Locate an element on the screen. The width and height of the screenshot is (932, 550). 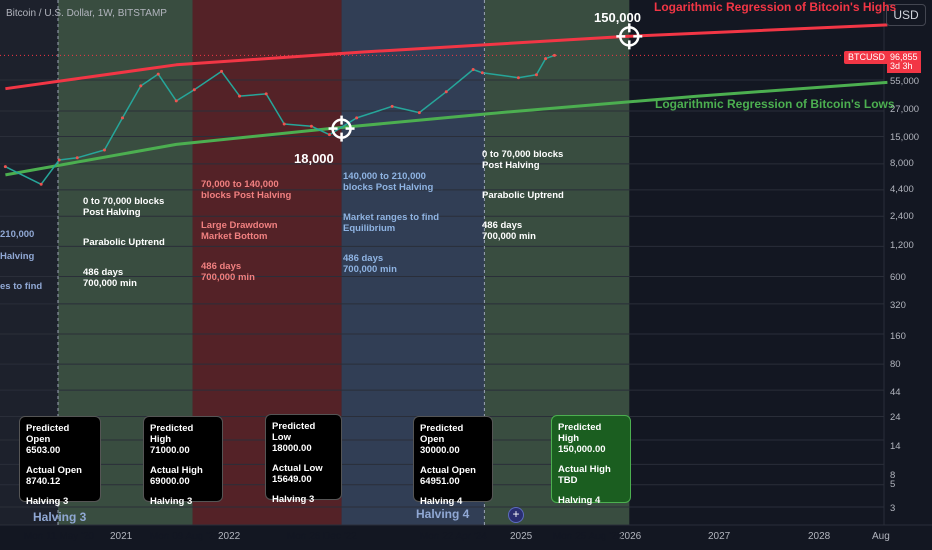
lows-regression-label: Logarithmic Regression of Bitcoin's Lows is located at coordinates (775, 104).